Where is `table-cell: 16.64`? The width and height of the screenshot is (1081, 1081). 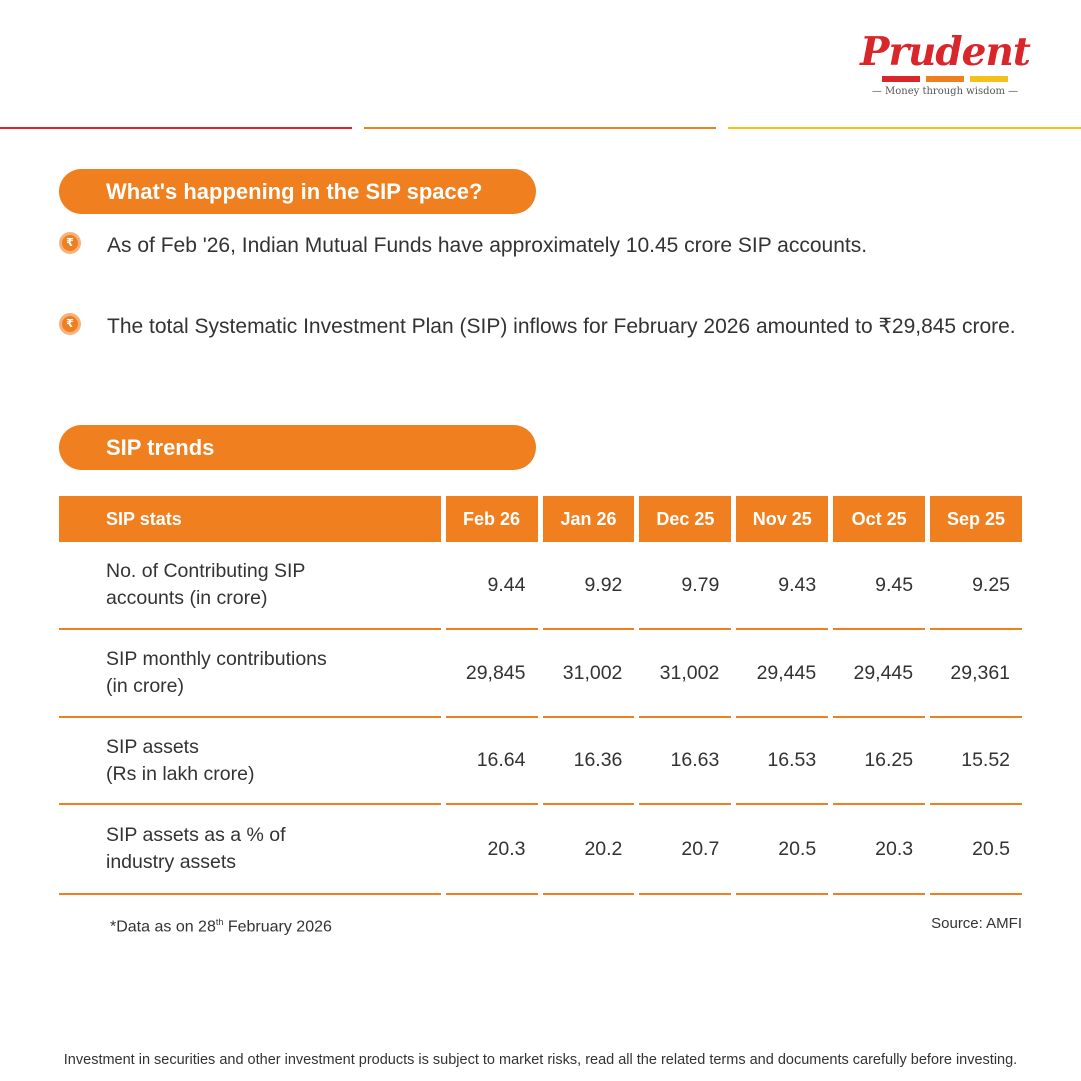
table-cell: 16.64 is located at coordinates (491, 761).